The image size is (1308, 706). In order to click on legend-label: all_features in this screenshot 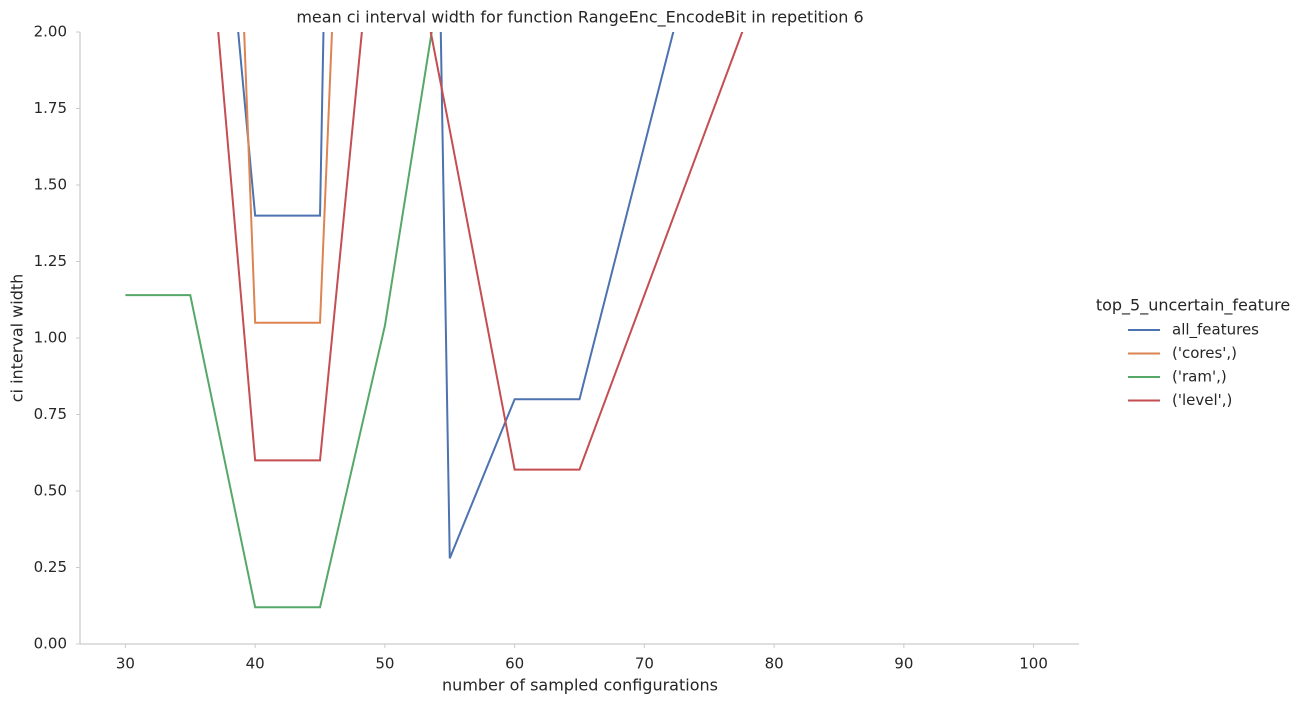, I will do `click(1215, 330)`.